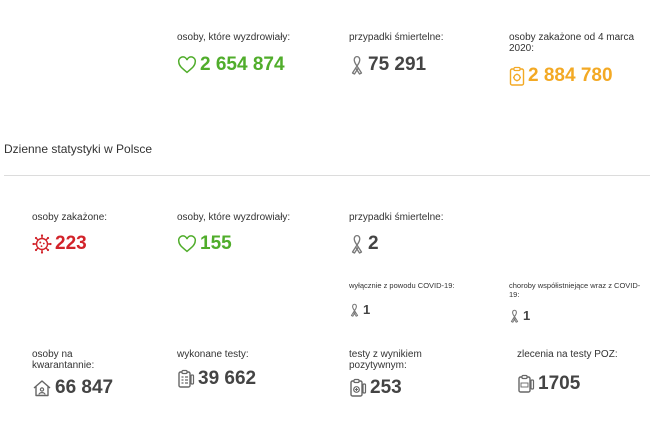  Describe the element at coordinates (252, 233) in the screenshot. I see `daily-recovered: osoby, które wyzdrowiały: 155` at that location.